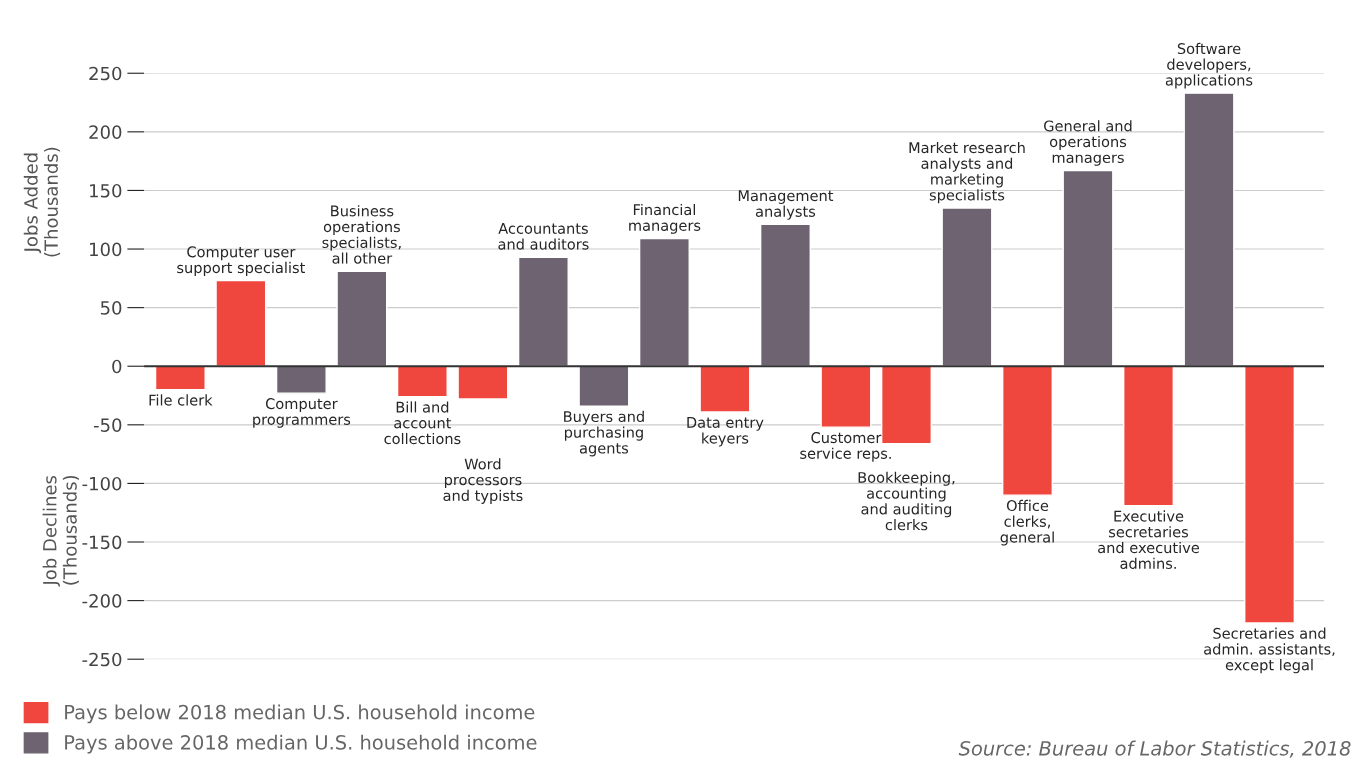 The image size is (1372, 771). I want to click on y-tick-label: 0, so click(117, 366).